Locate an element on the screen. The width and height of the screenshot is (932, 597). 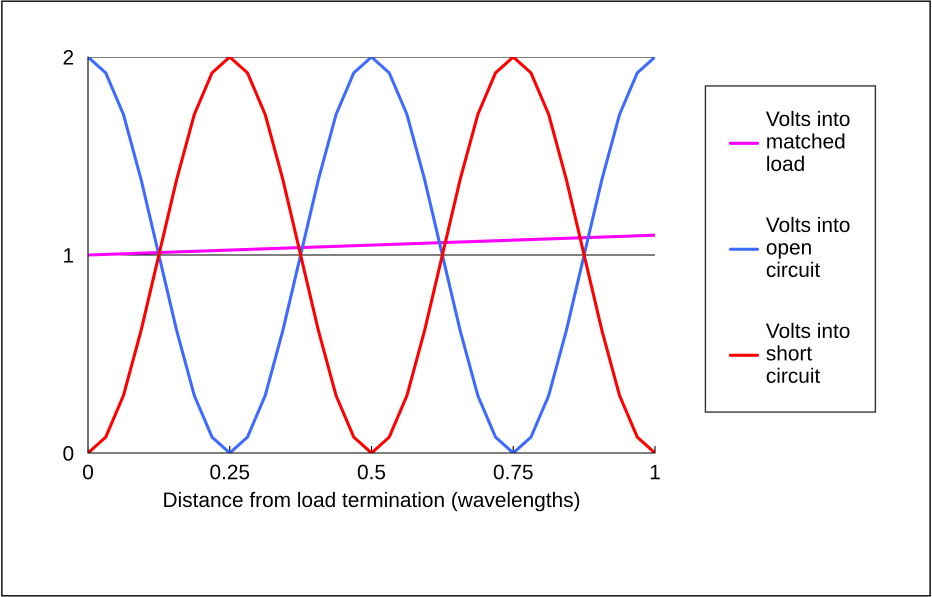
y-tick-label: 0 is located at coordinates (68, 453).